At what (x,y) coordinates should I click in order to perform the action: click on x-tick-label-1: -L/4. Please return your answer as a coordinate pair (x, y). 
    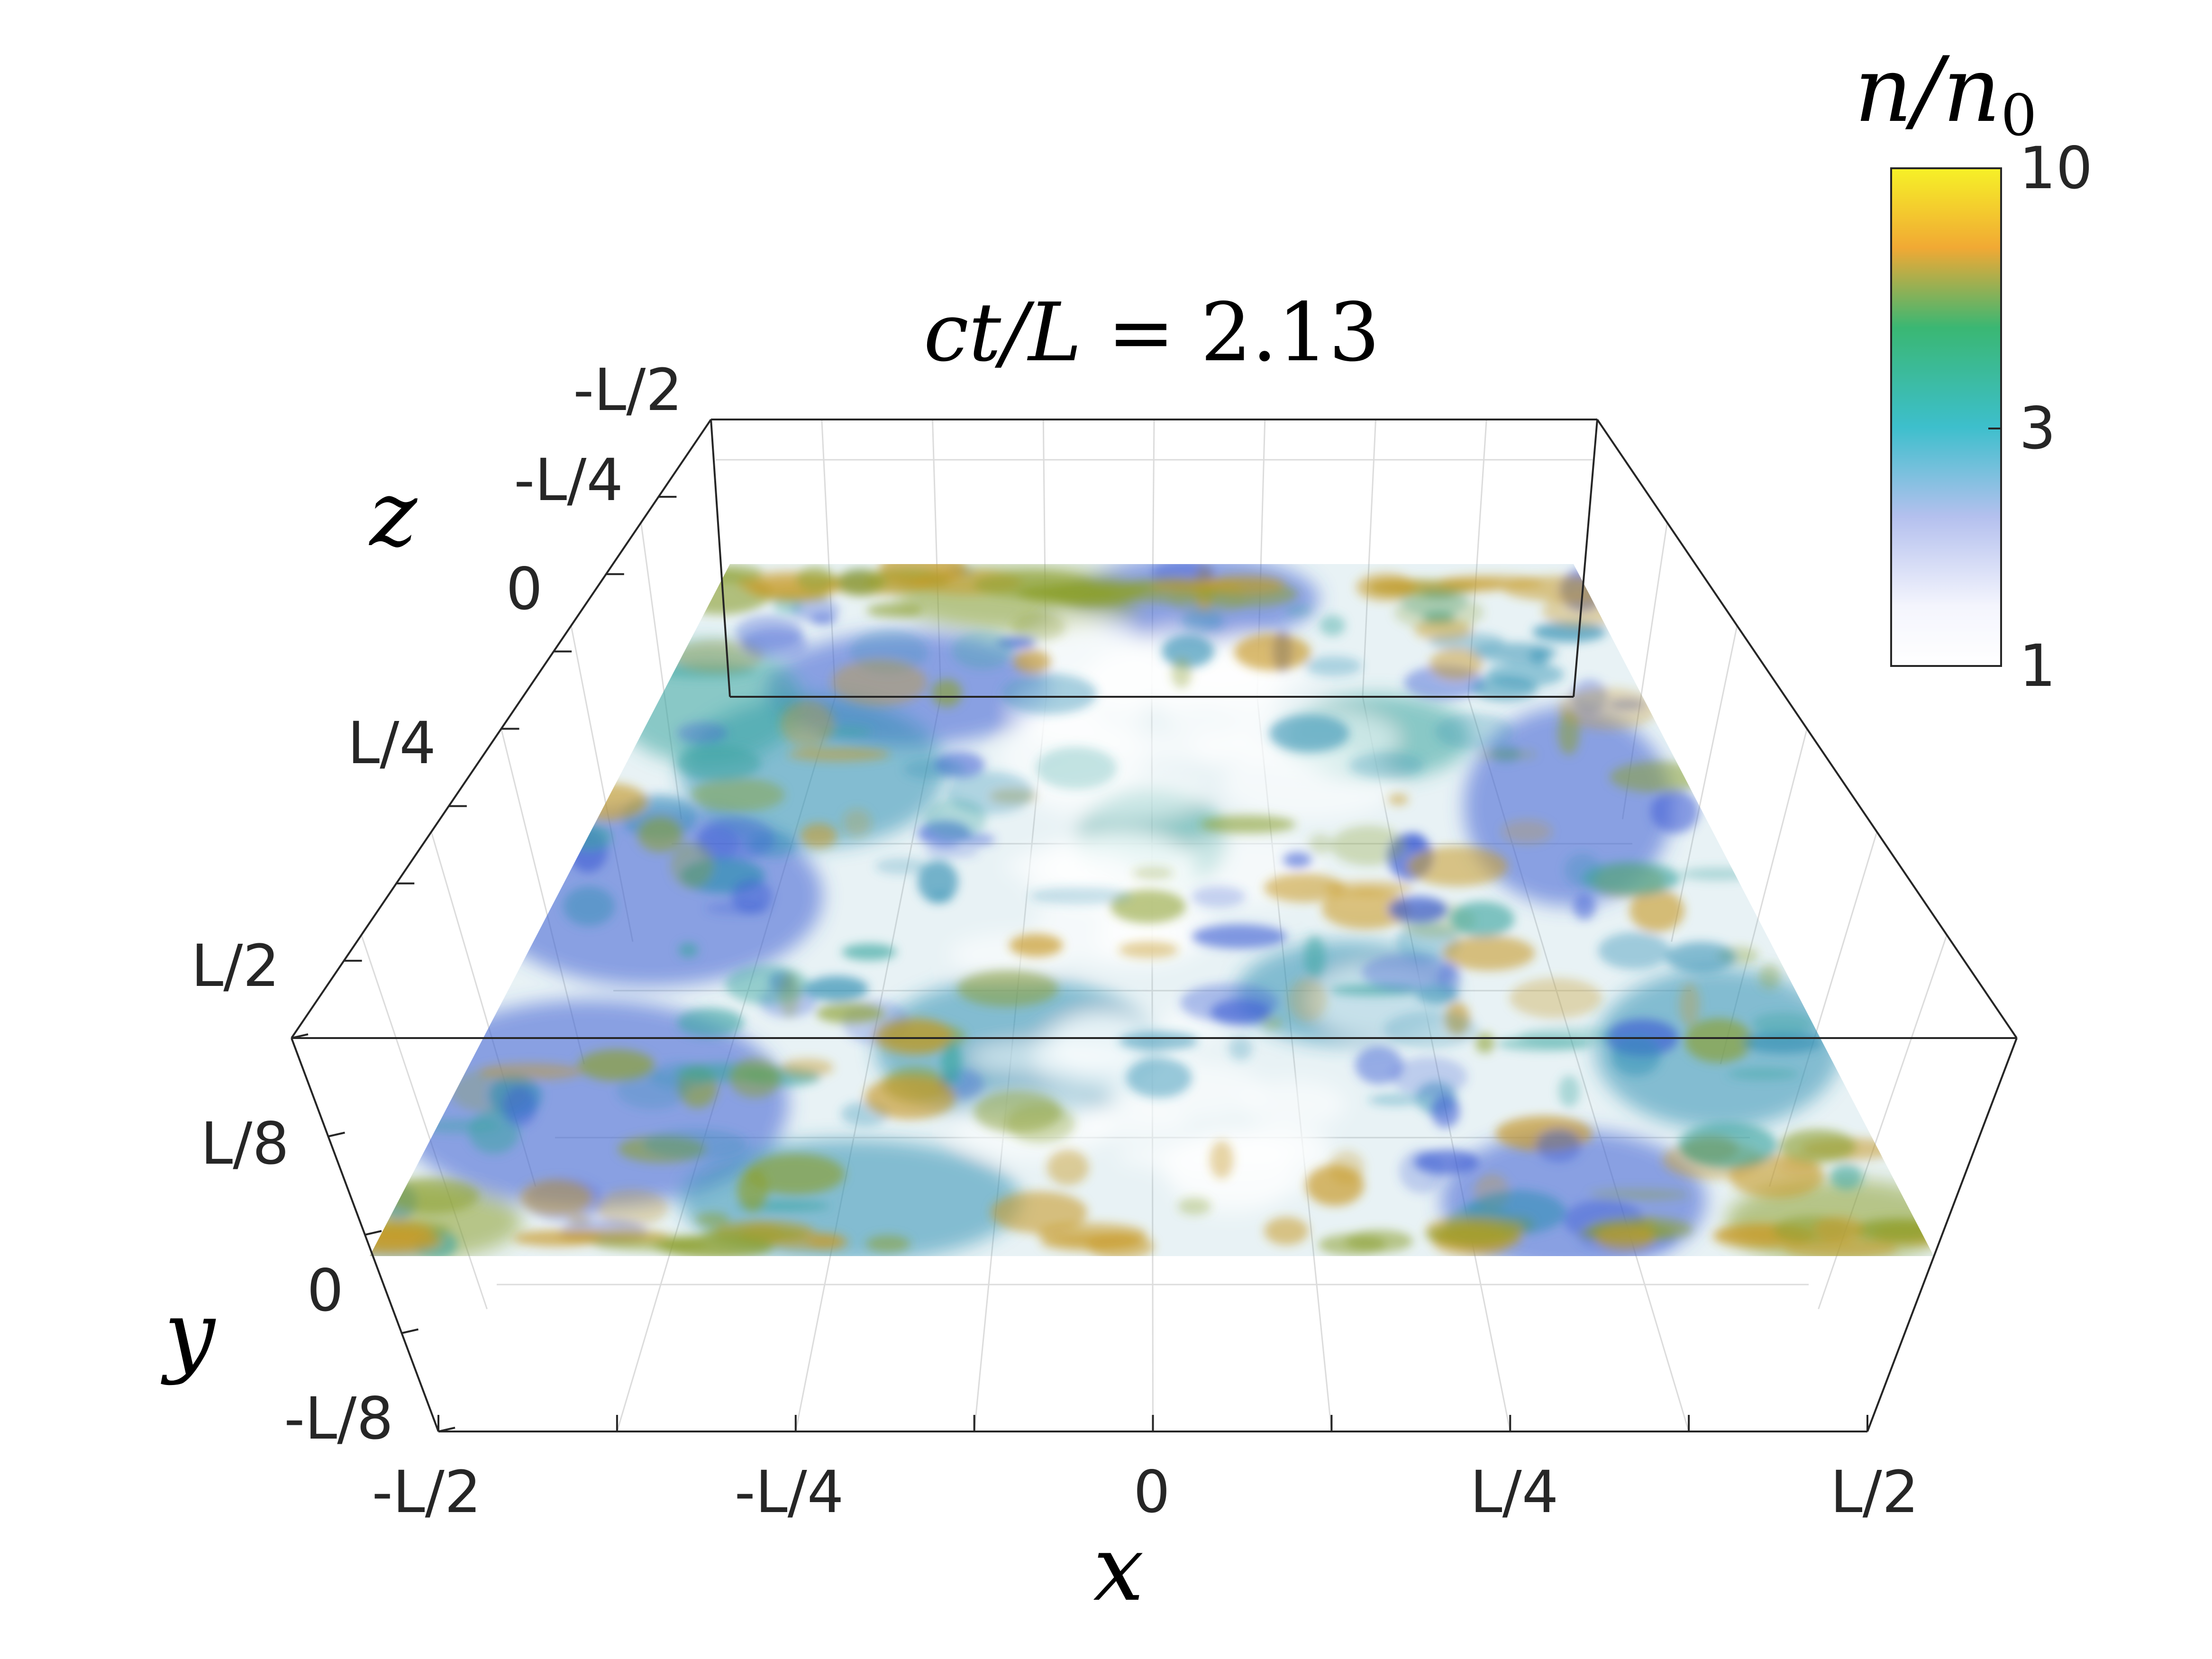
    Looking at the image, I should click on (789, 1492).